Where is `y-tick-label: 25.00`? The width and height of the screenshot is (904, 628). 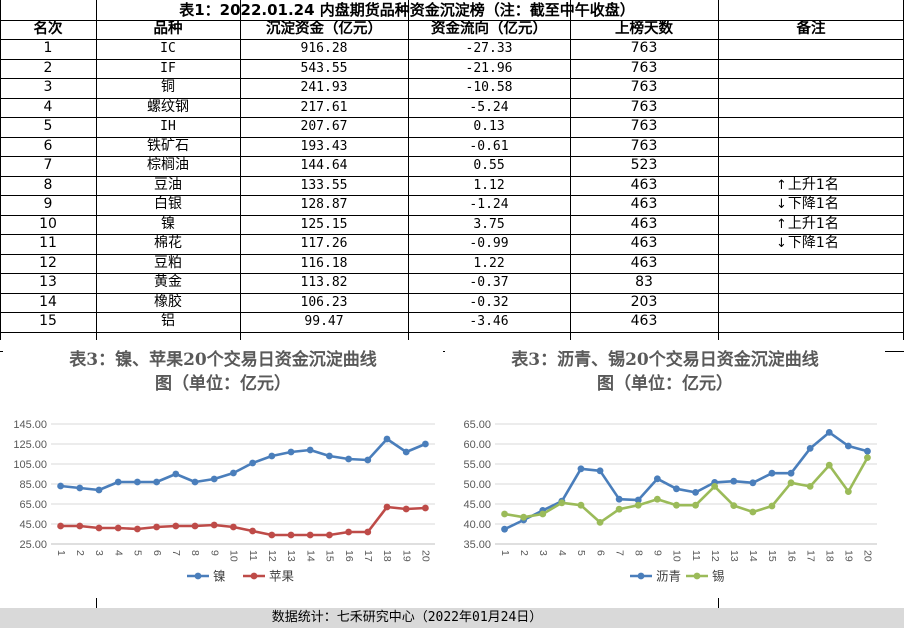
y-tick-label: 25.00 is located at coordinates (33, 545).